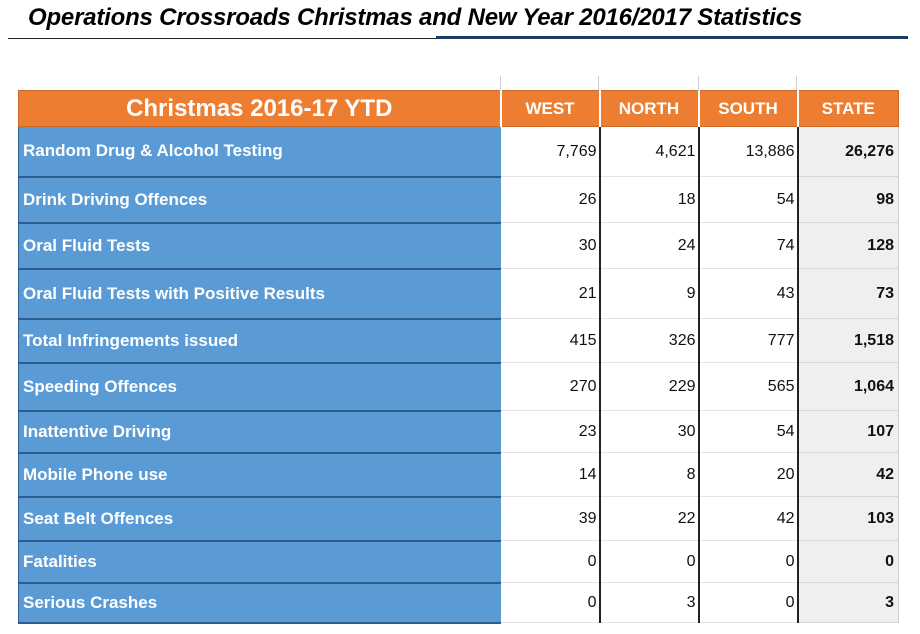 The height and width of the screenshot is (634, 920). What do you see at coordinates (748, 386) in the screenshot?
I see `cell-south: 565` at bounding box center [748, 386].